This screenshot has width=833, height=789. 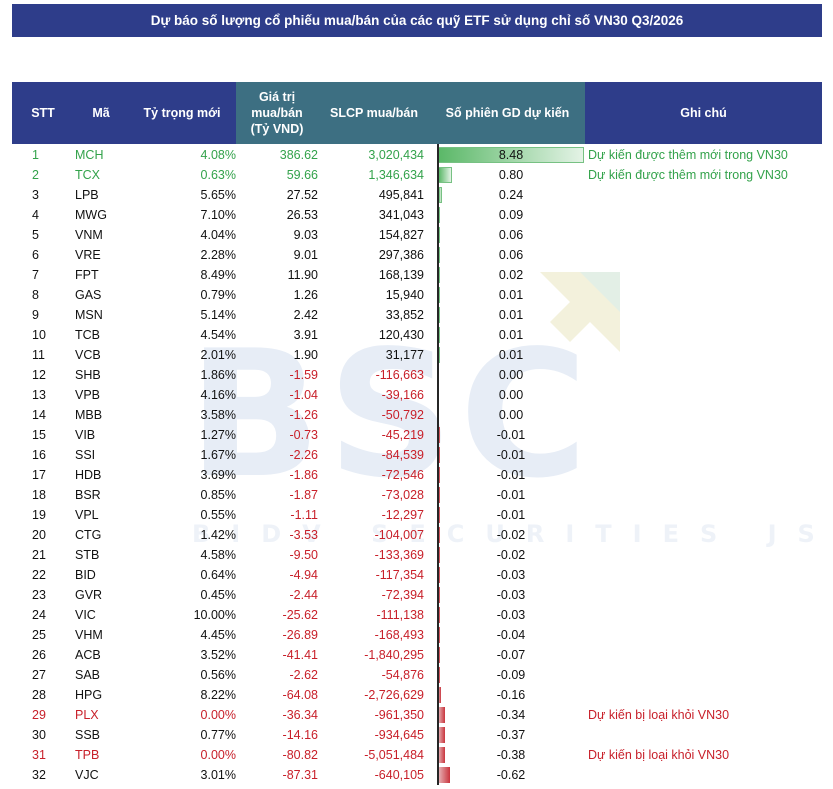 I want to click on cell-stt: 13, so click(x=39, y=395).